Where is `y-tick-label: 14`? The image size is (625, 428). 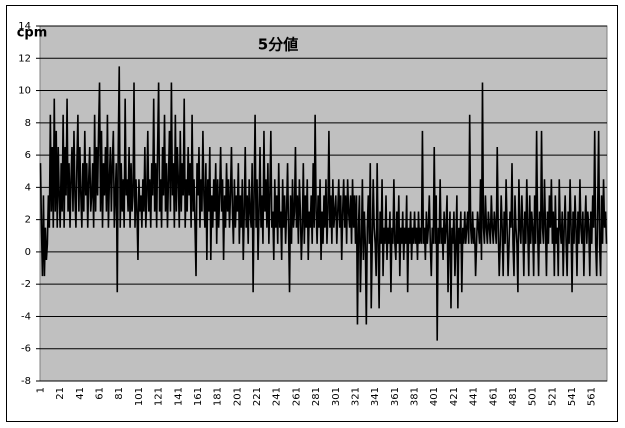 y-tick-label: 14 is located at coordinates (24, 26).